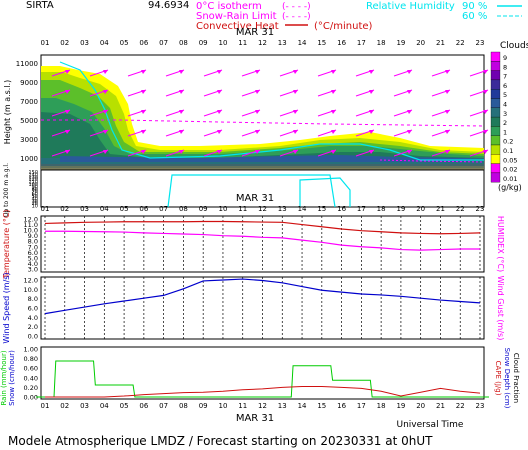 The width and height of the screenshot is (528, 450). I want to click on temperature-tick-12.0: 12.0, so click(31, 220).